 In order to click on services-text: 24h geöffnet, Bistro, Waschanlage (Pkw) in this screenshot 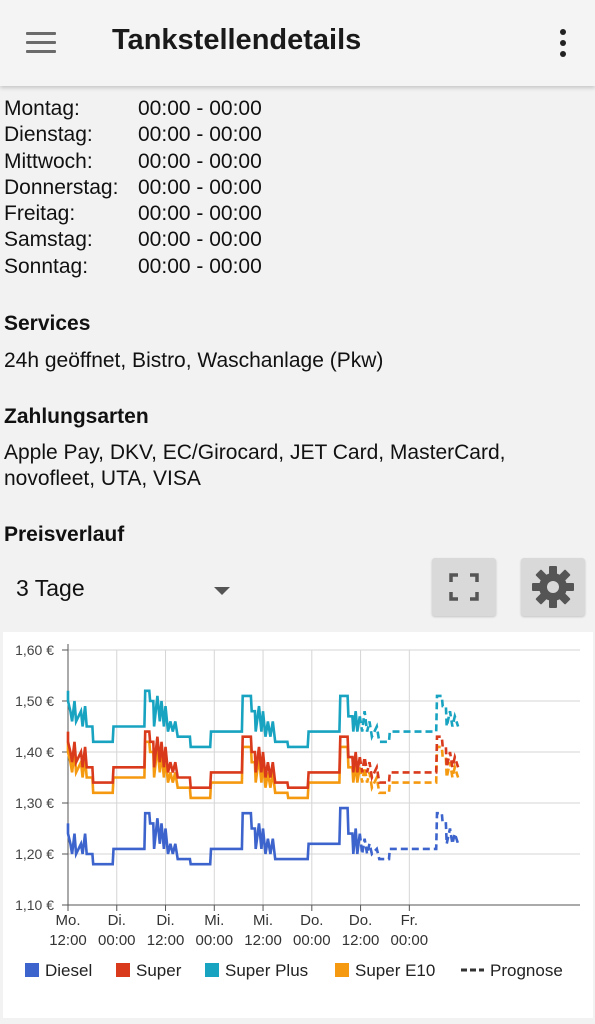, I will do `click(194, 360)`.